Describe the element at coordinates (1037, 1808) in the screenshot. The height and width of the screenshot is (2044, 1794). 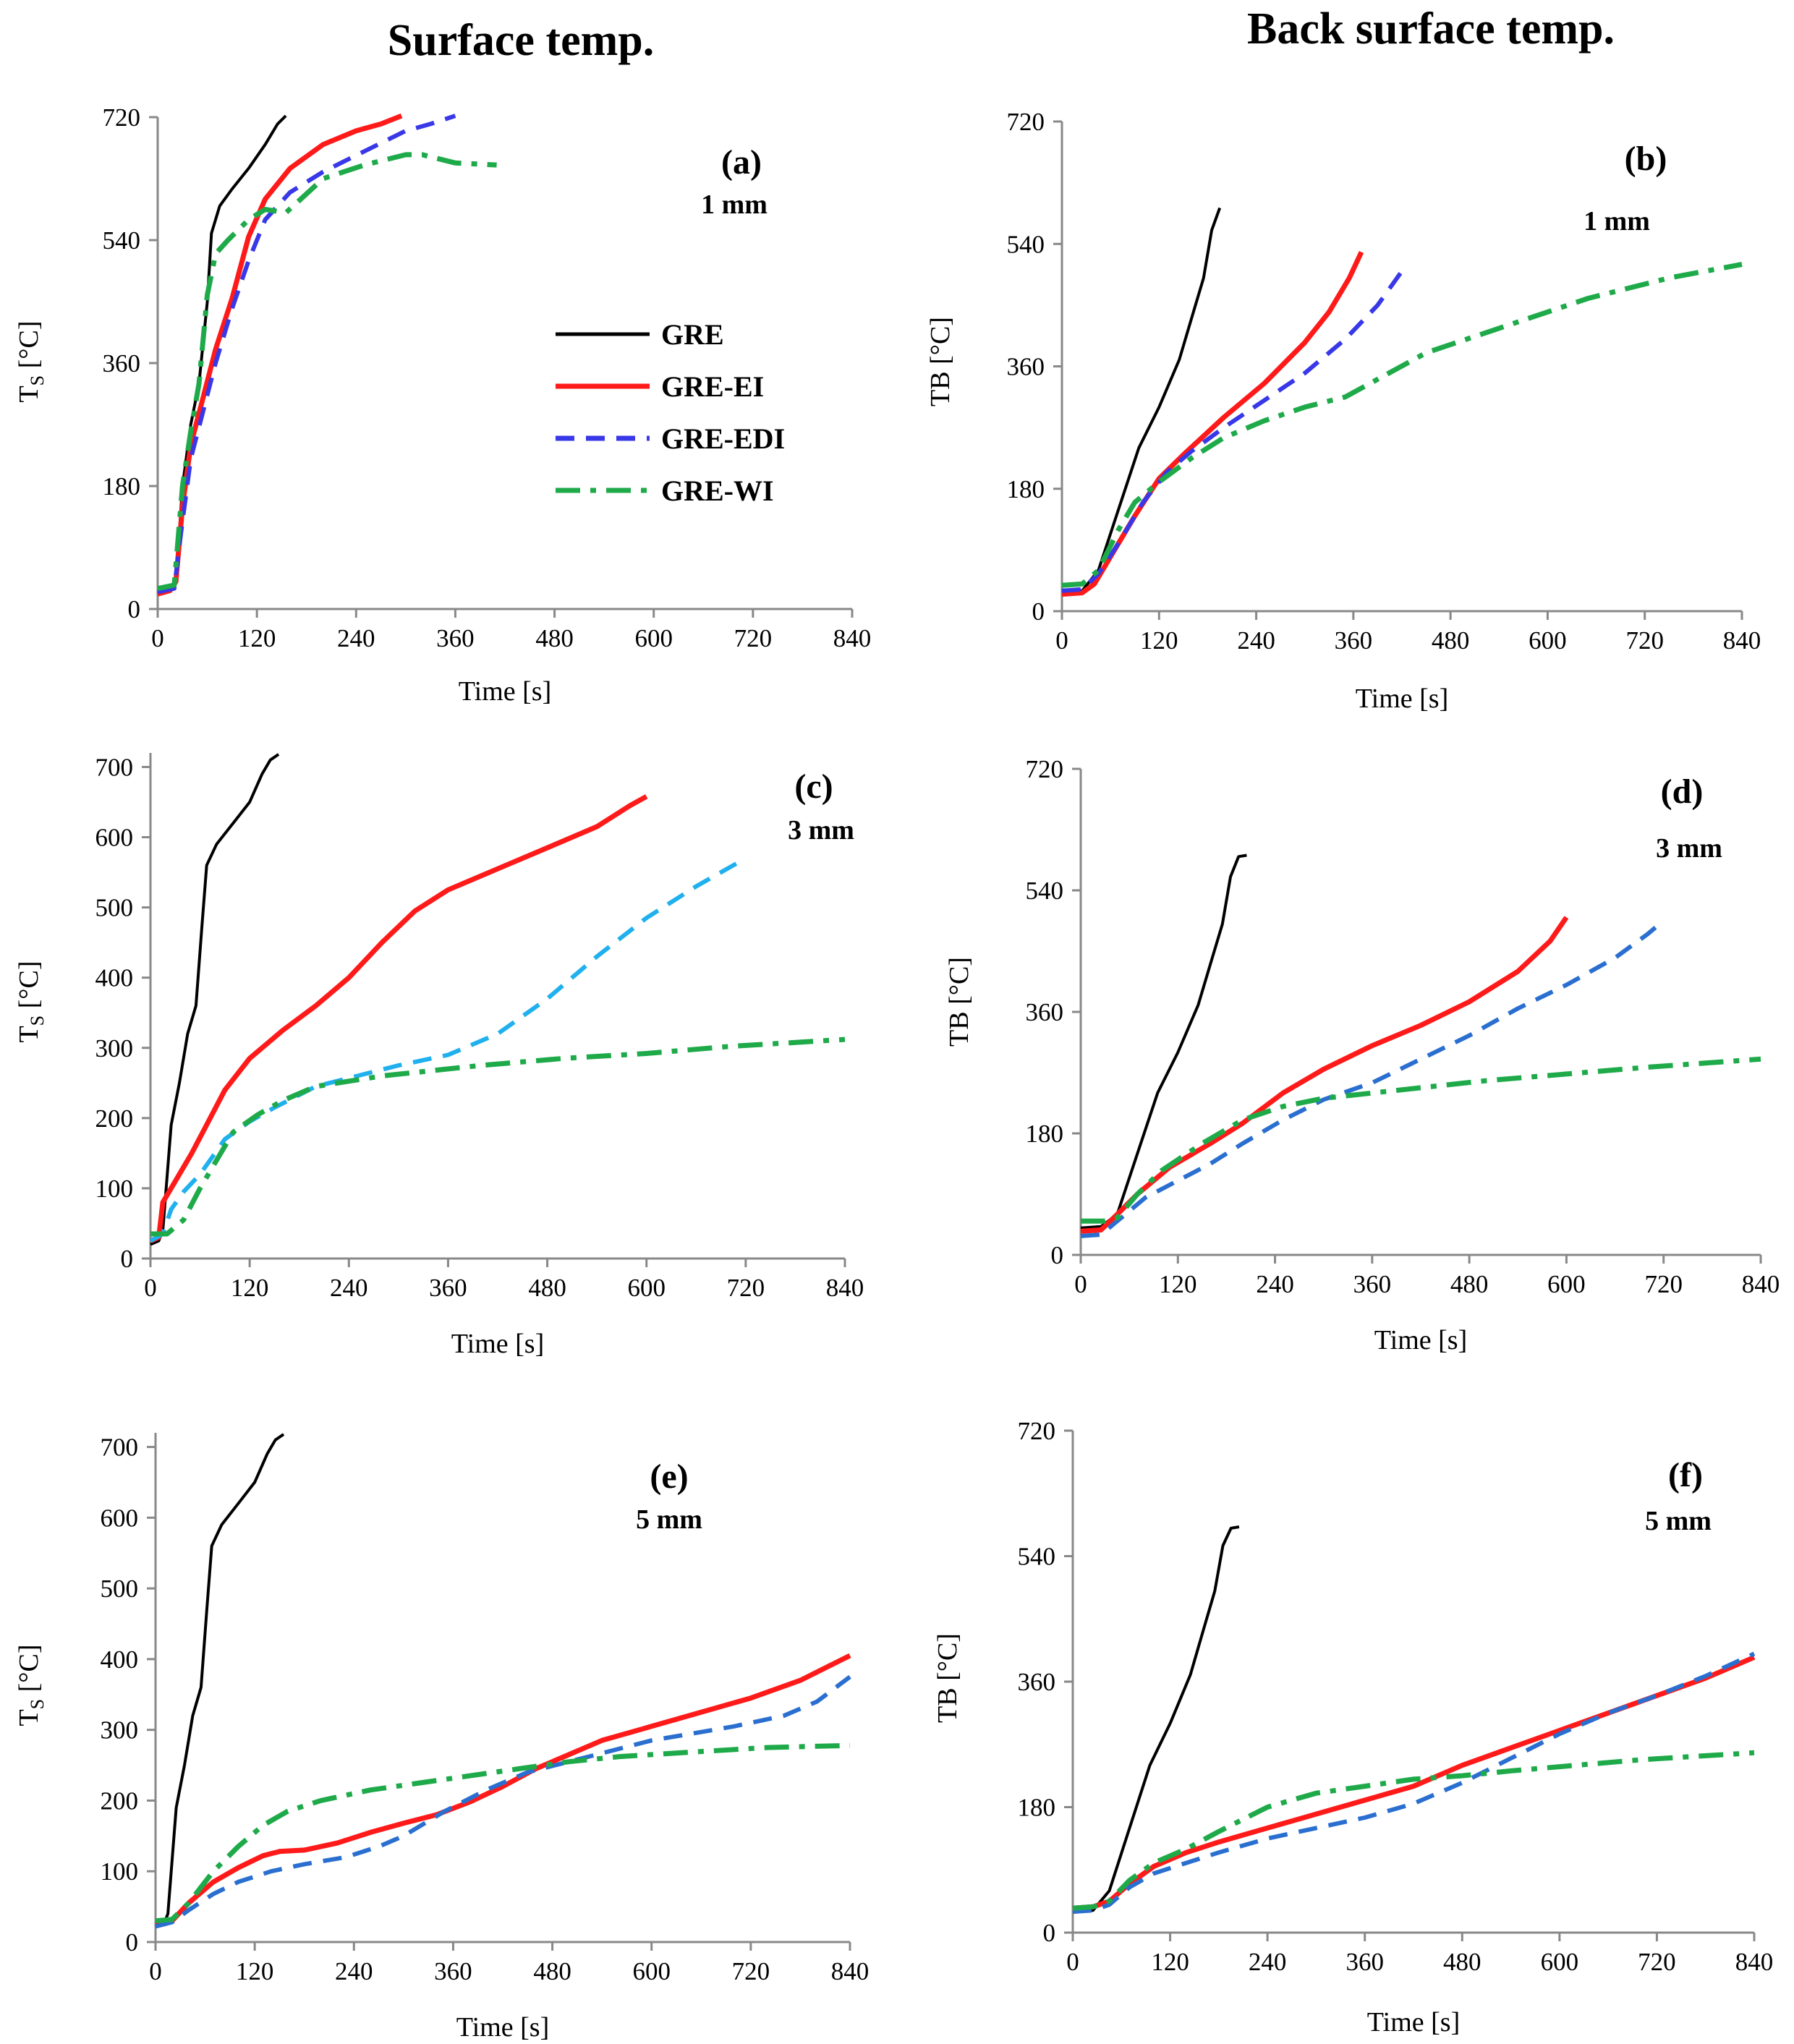
I see `y-tick-label: 180` at that location.